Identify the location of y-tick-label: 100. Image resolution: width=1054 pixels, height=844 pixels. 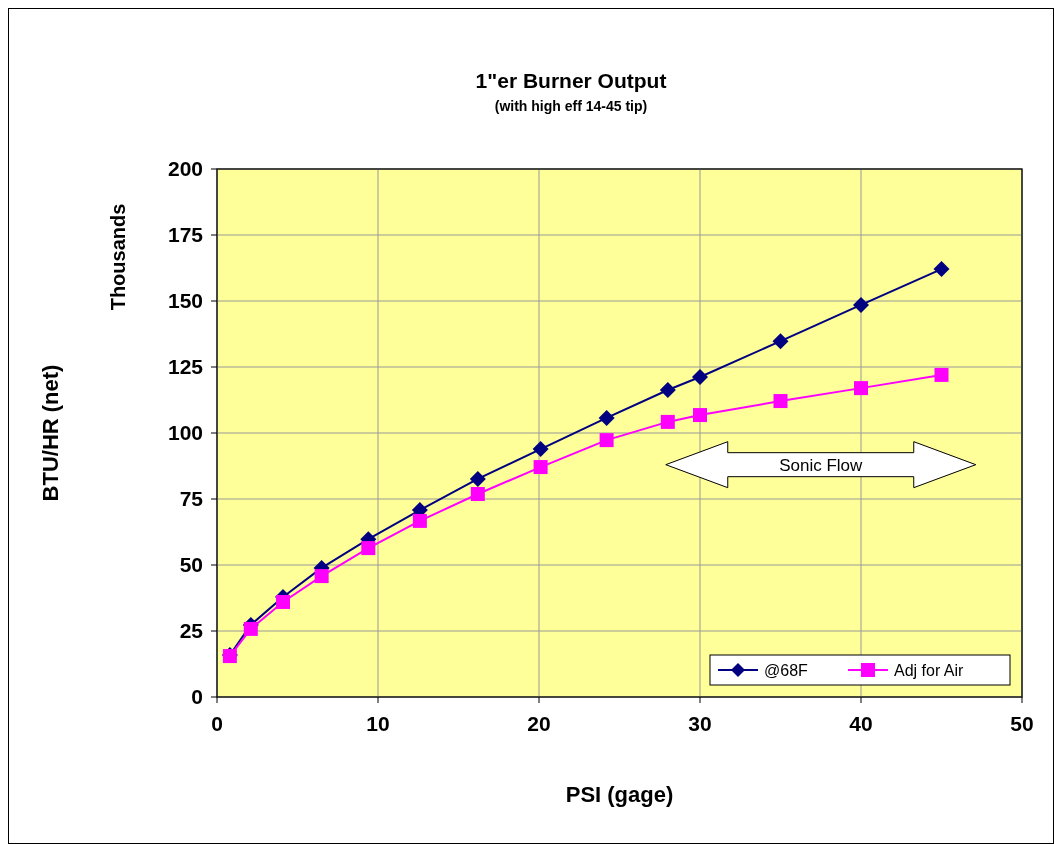
(185, 432).